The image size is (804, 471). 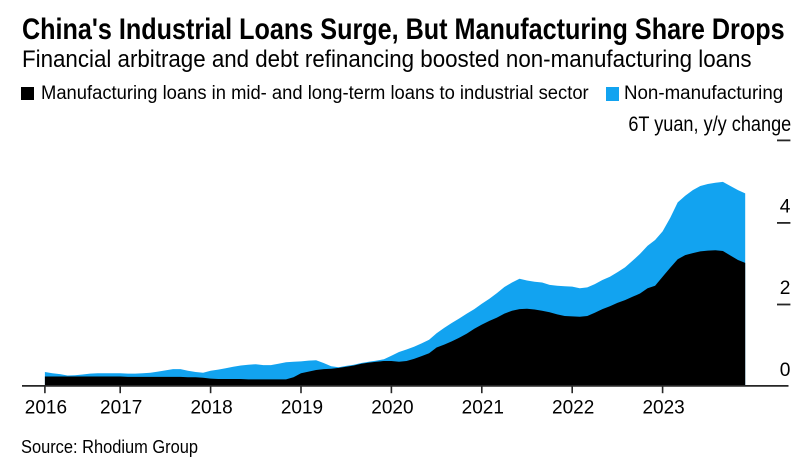 What do you see at coordinates (302, 408) in the screenshot?
I see `svg-text: 2019` at bounding box center [302, 408].